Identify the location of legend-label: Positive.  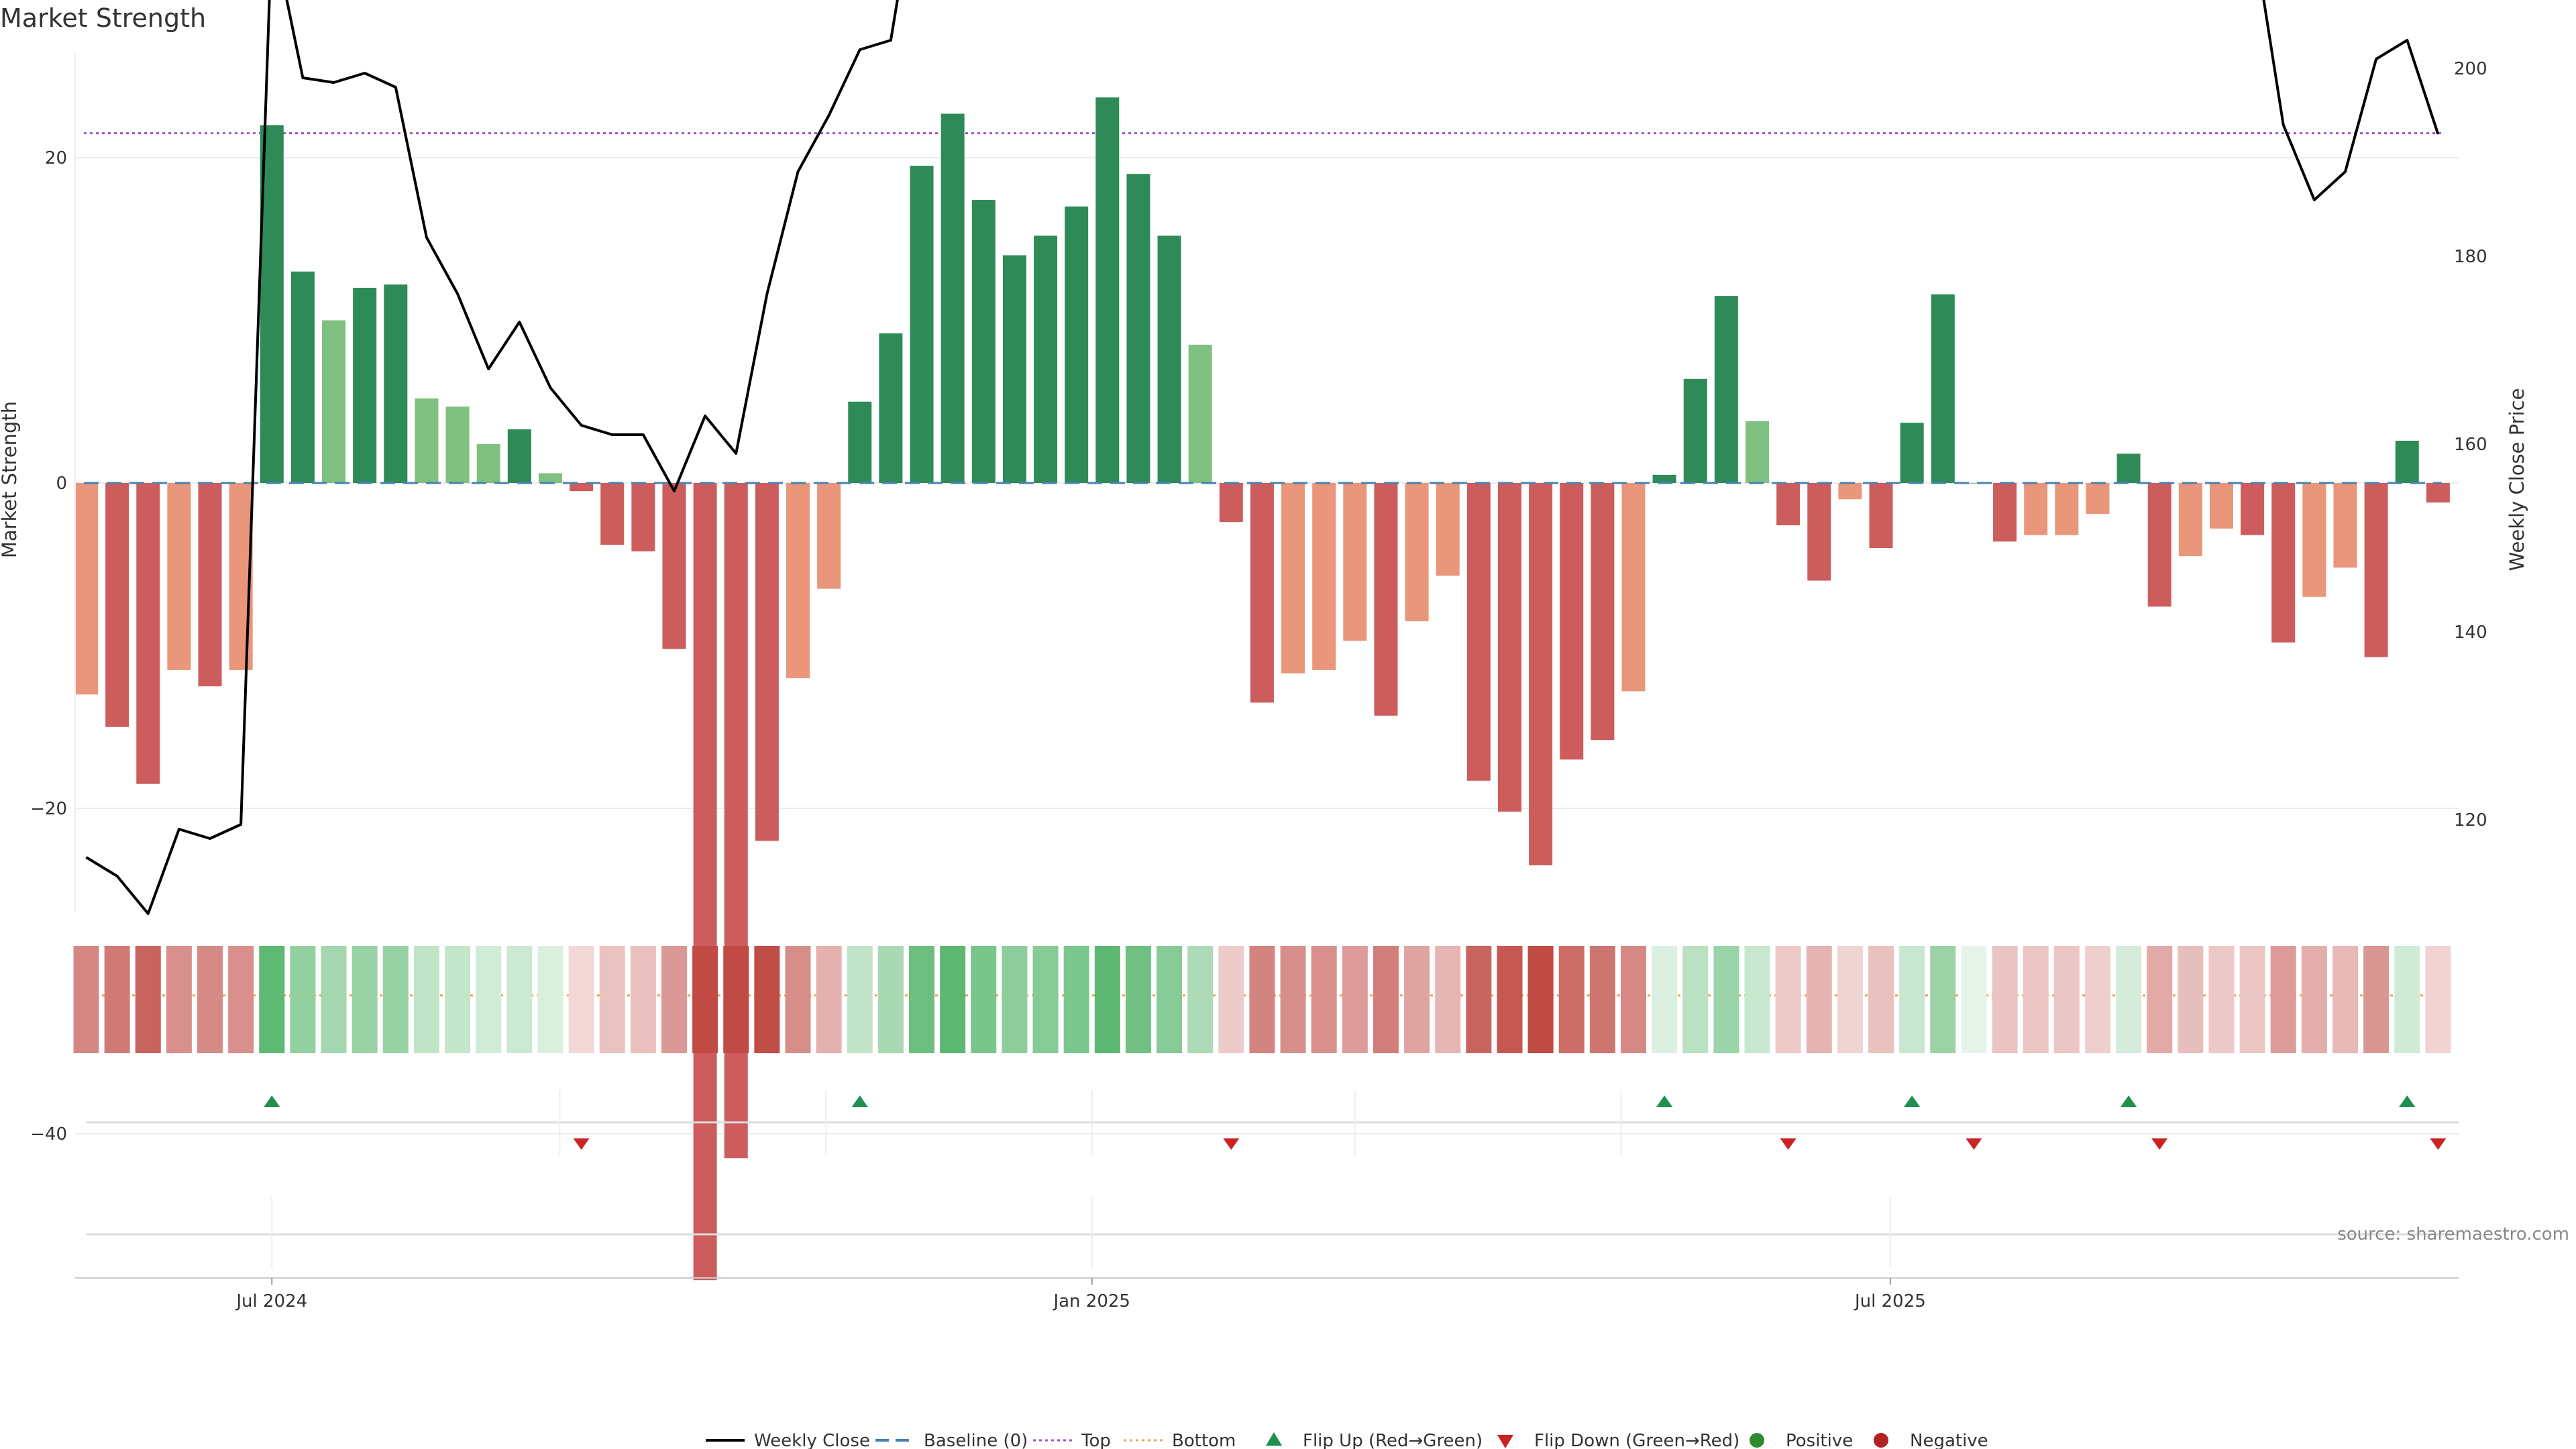
(1819, 1440).